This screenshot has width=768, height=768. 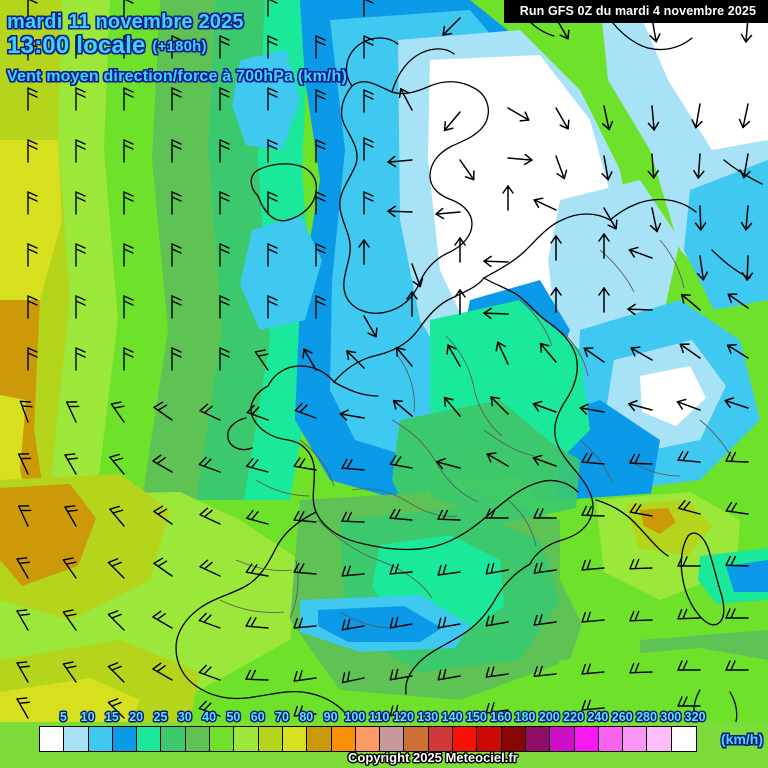 I want to click on legend-tick: 320, so click(x=695, y=717).